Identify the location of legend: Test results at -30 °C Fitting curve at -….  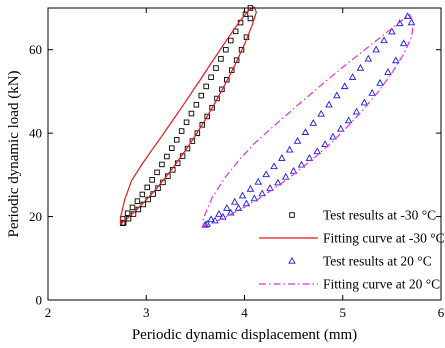
(352, 250).